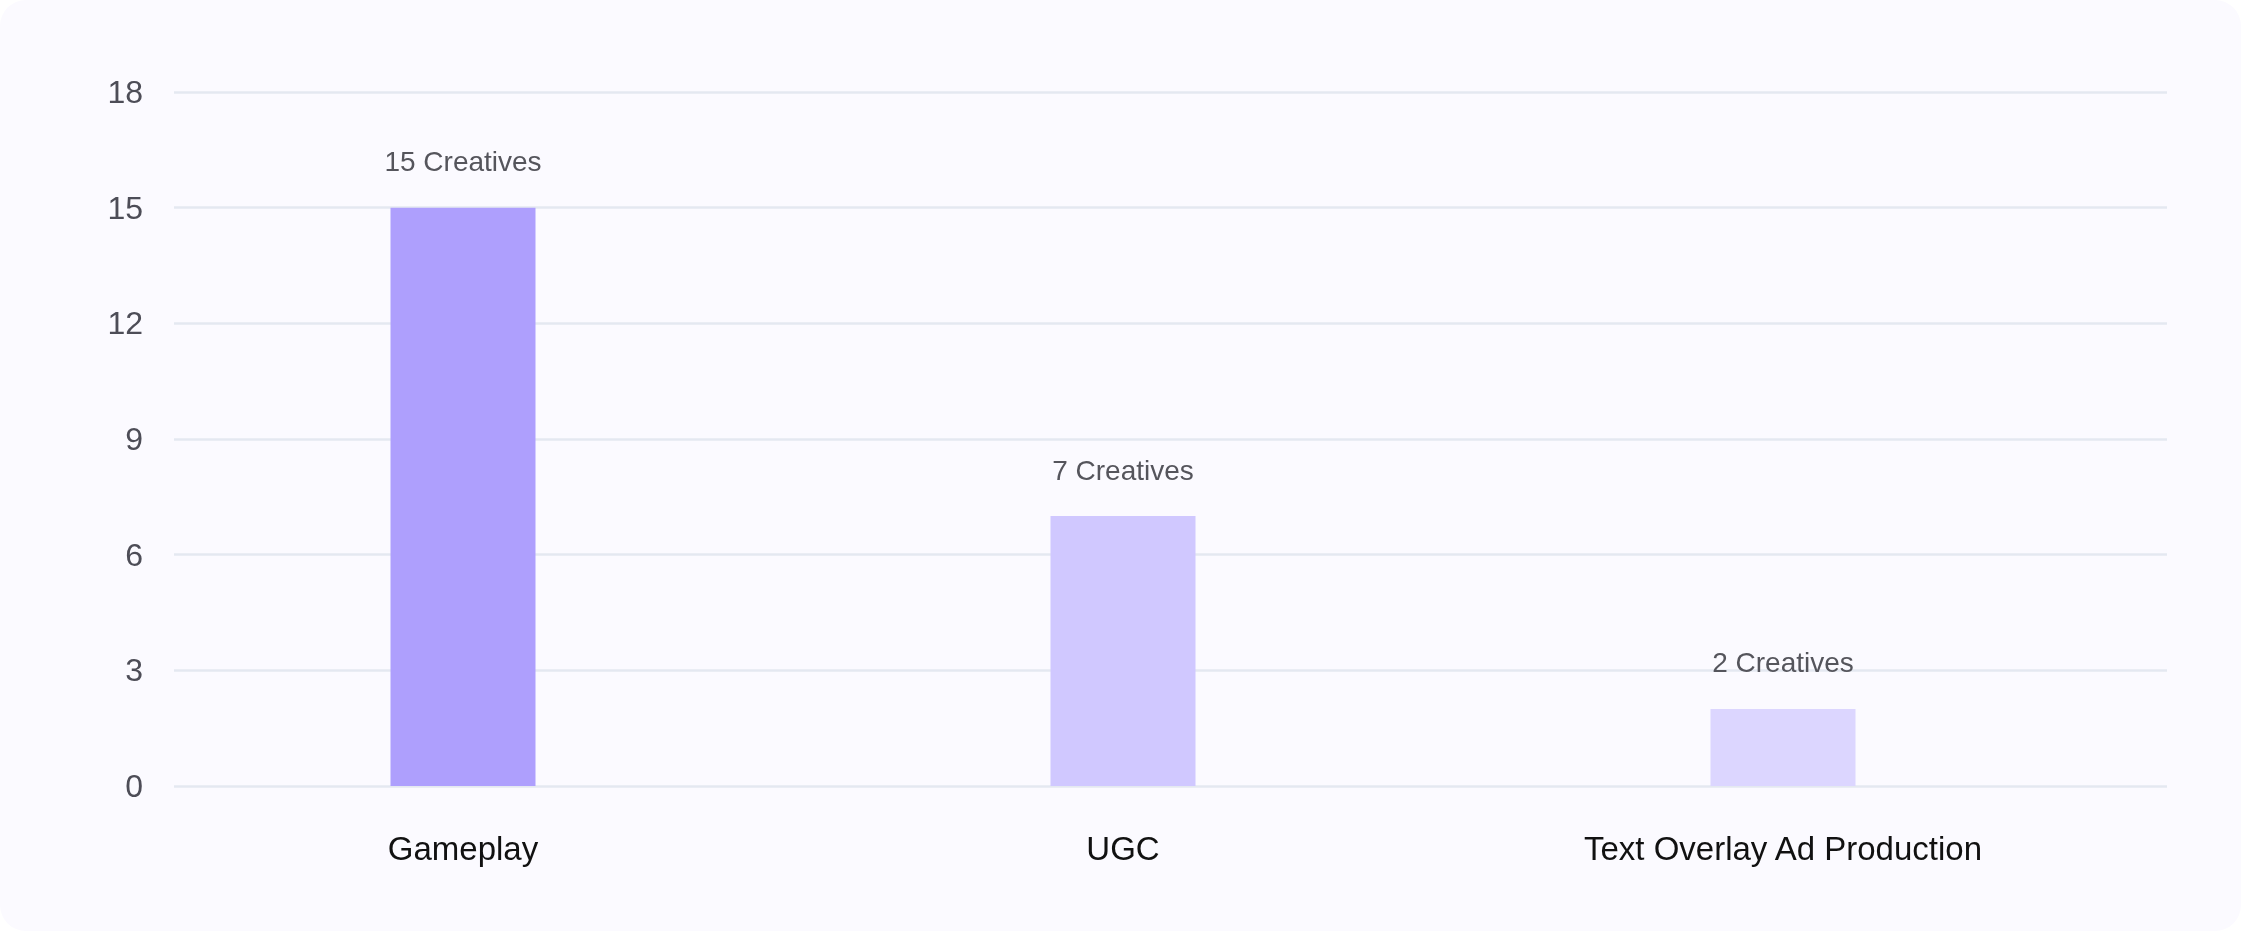 The image size is (2241, 931). I want to click on y-tick-label: 3, so click(134, 670).